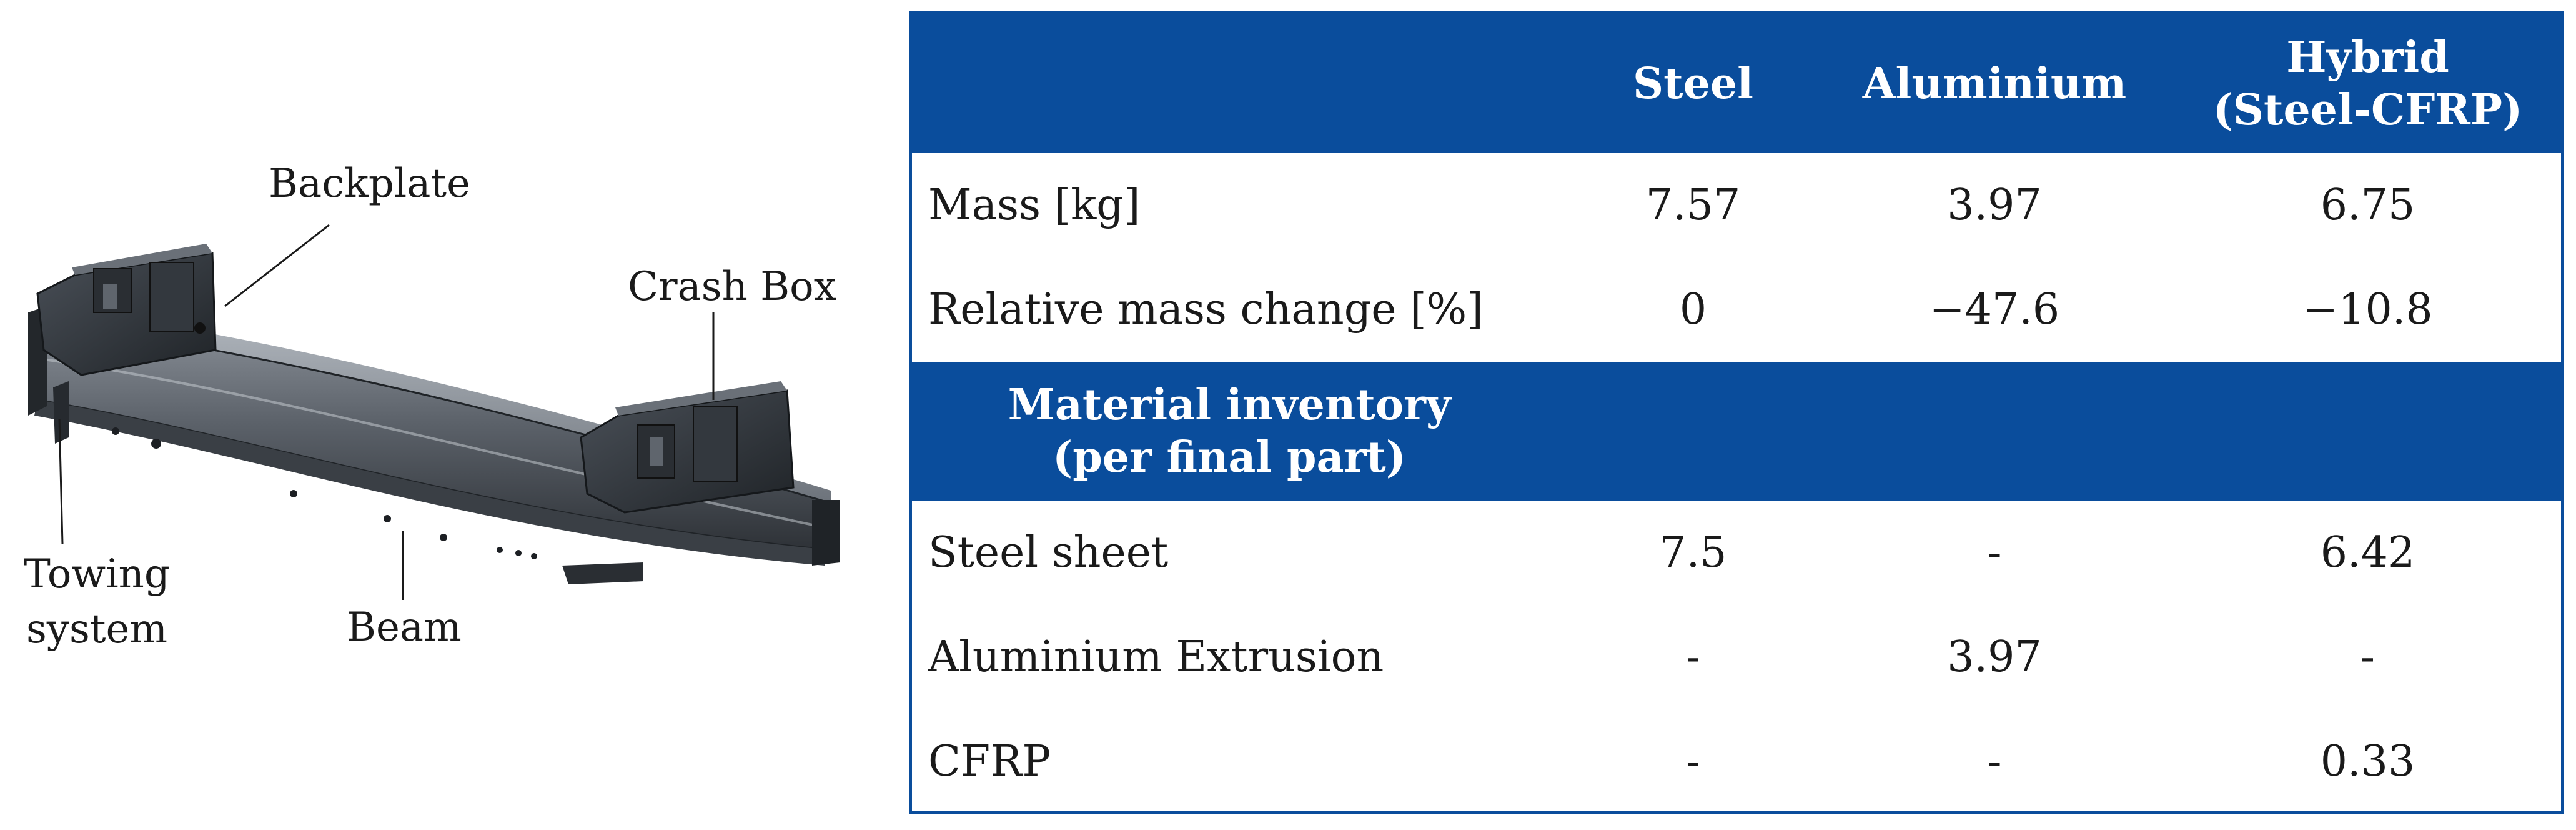 This screenshot has height=830, width=2576. Describe the element at coordinates (369, 184) in the screenshot. I see `callout-backplate: Backplate` at that location.